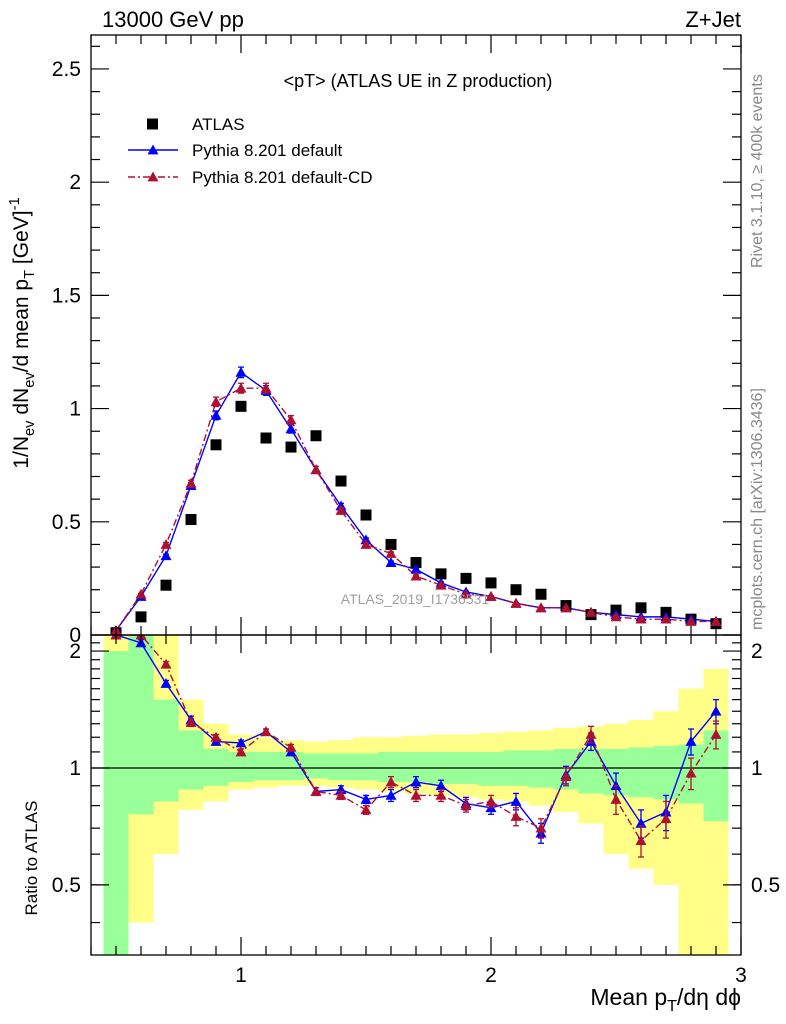  Describe the element at coordinates (66, 885) in the screenshot. I see `ratio-tick-label: 0.5` at that location.